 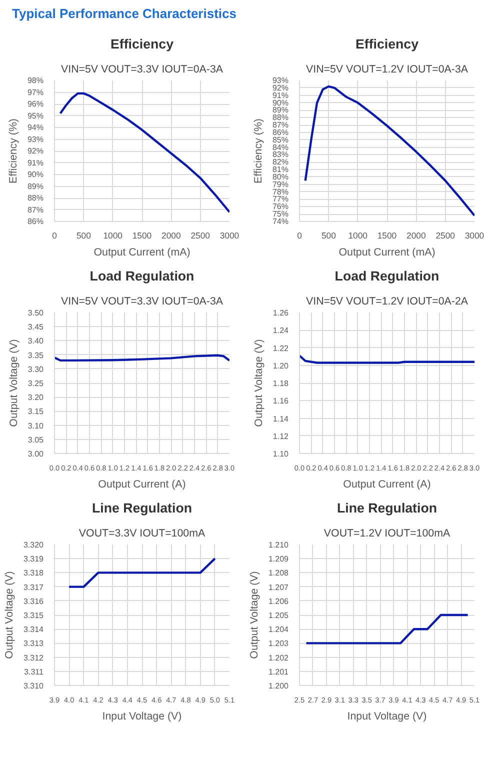 What do you see at coordinates (200, 235) in the screenshot?
I see `x-tick-label: 2500` at bounding box center [200, 235].